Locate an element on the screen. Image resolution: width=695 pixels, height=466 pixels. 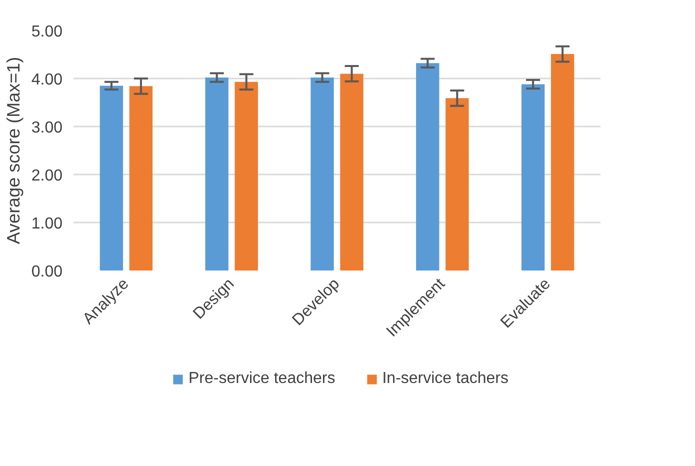
y-tick-label: 5.00 is located at coordinates (47, 32).